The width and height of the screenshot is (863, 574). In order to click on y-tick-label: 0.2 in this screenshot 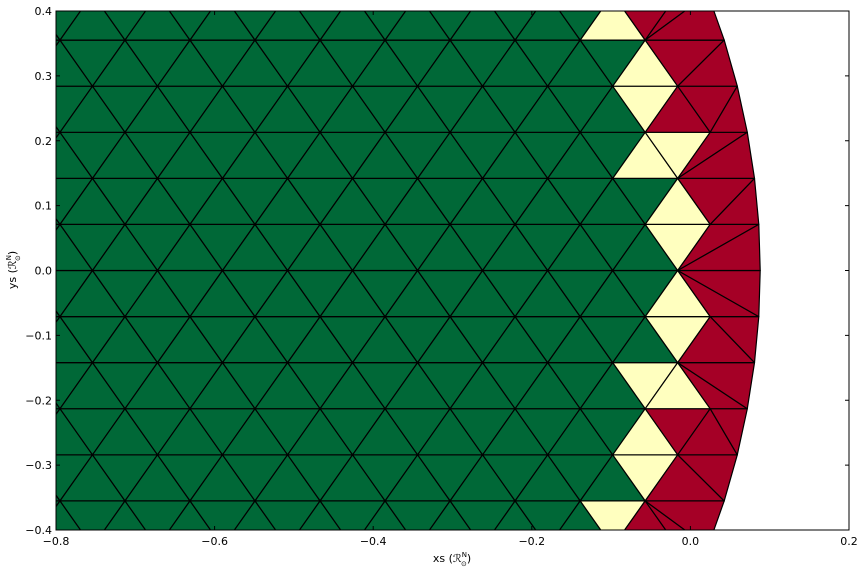, I will do `click(44, 141)`.